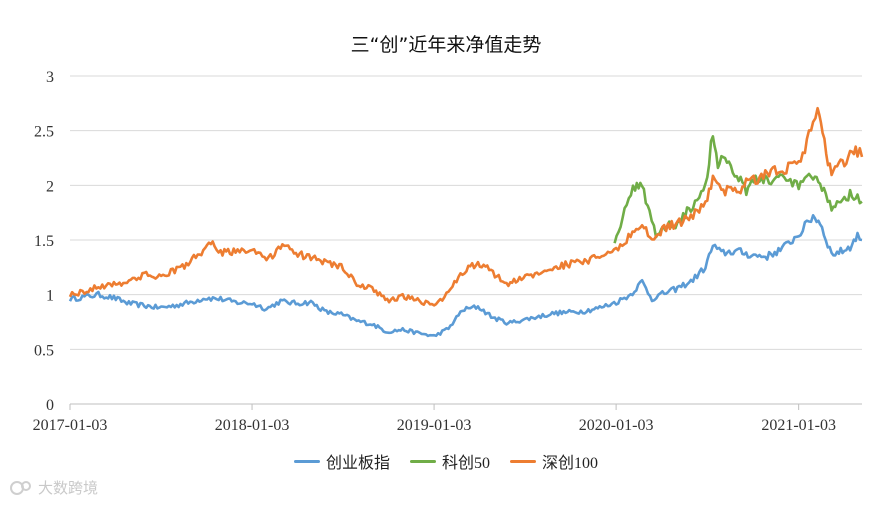 The height and width of the screenshot is (505, 892). I want to click on brand-logo-icon, so click(20, 487).